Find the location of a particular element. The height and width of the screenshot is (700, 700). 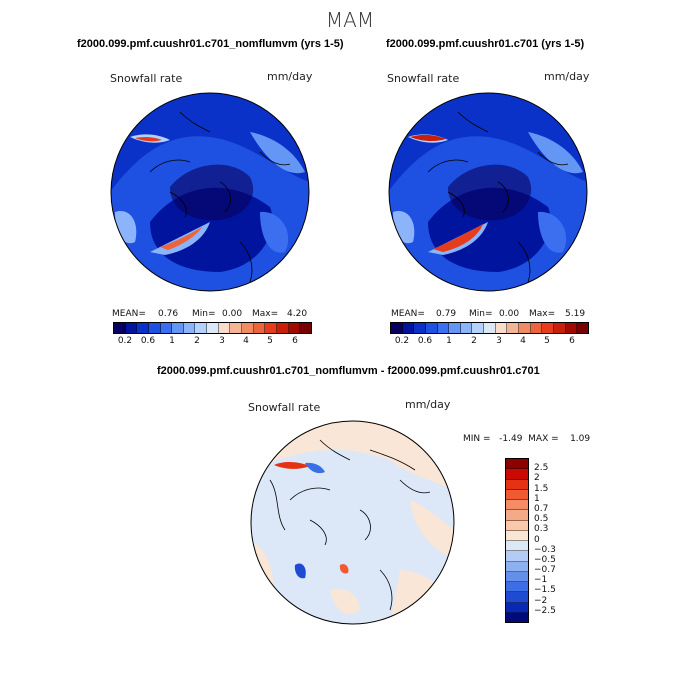

diff-polar-map is located at coordinates (352, 522).